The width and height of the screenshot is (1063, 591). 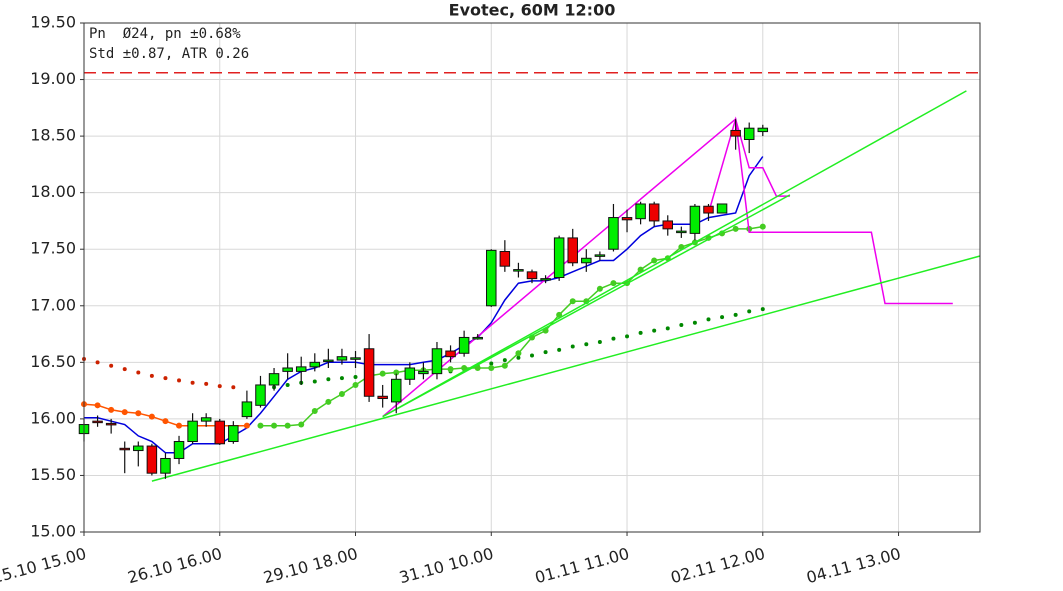 I want to click on x-tick-label: 01.11 11.00, so click(x=582, y=565).